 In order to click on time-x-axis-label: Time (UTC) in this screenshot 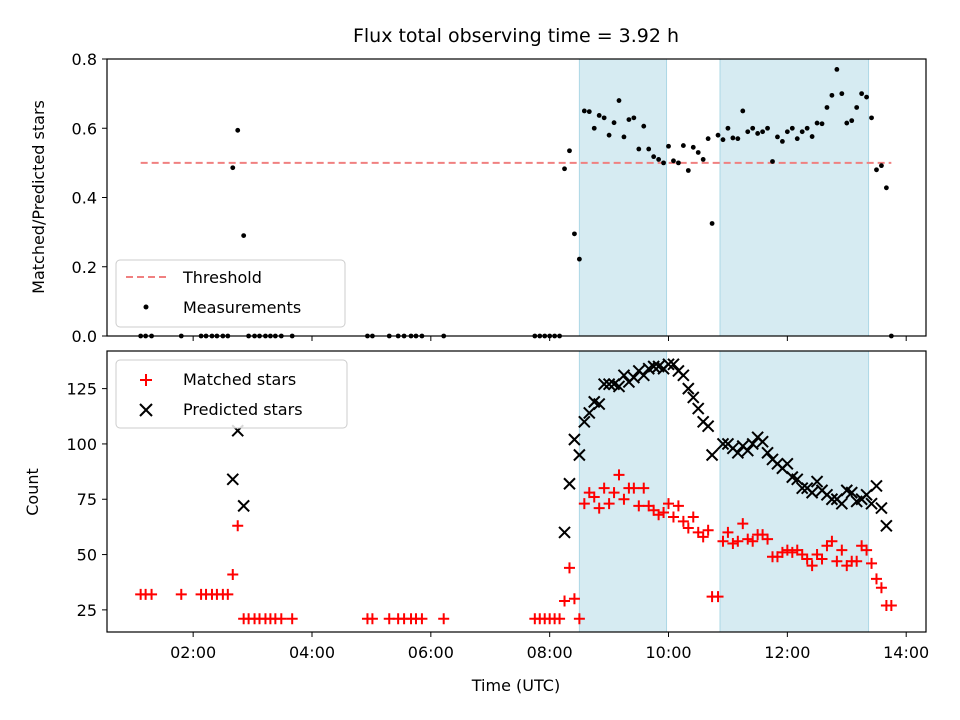, I will do `click(515, 685)`.